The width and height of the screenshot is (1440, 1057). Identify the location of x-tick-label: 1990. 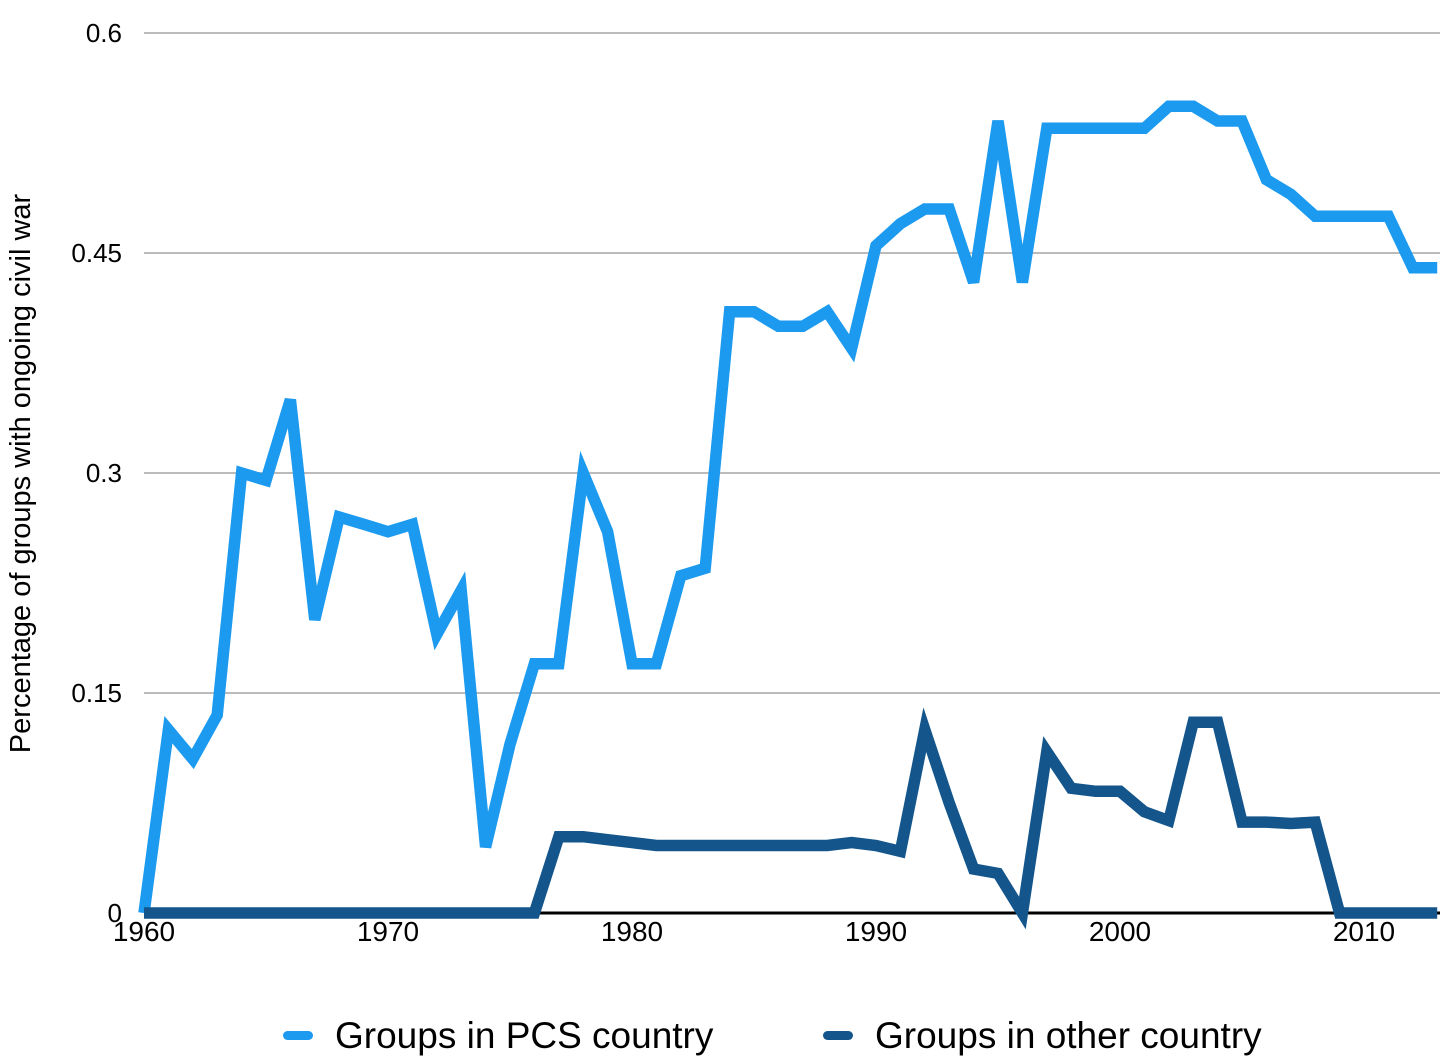
(876, 931).